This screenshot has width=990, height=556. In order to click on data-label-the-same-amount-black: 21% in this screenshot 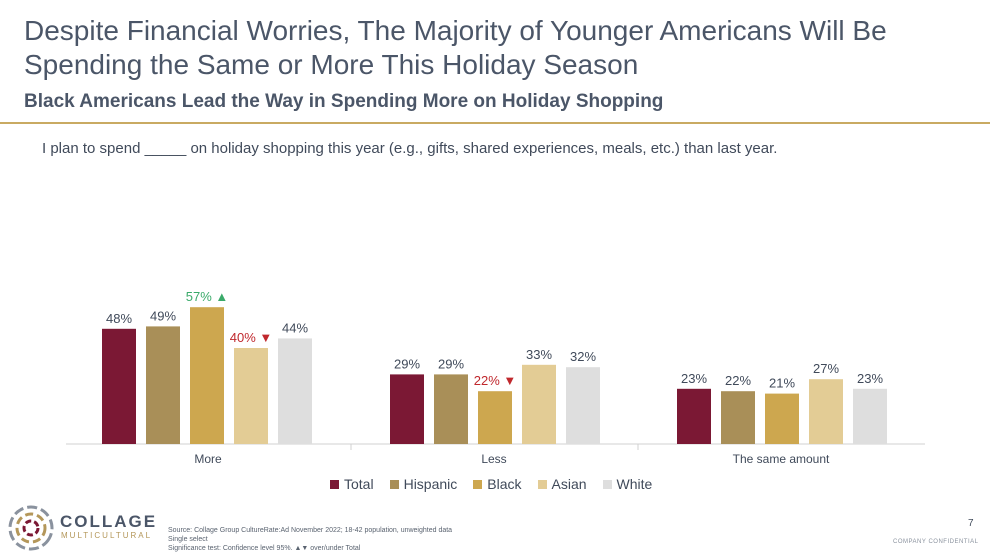, I will do `click(782, 383)`.